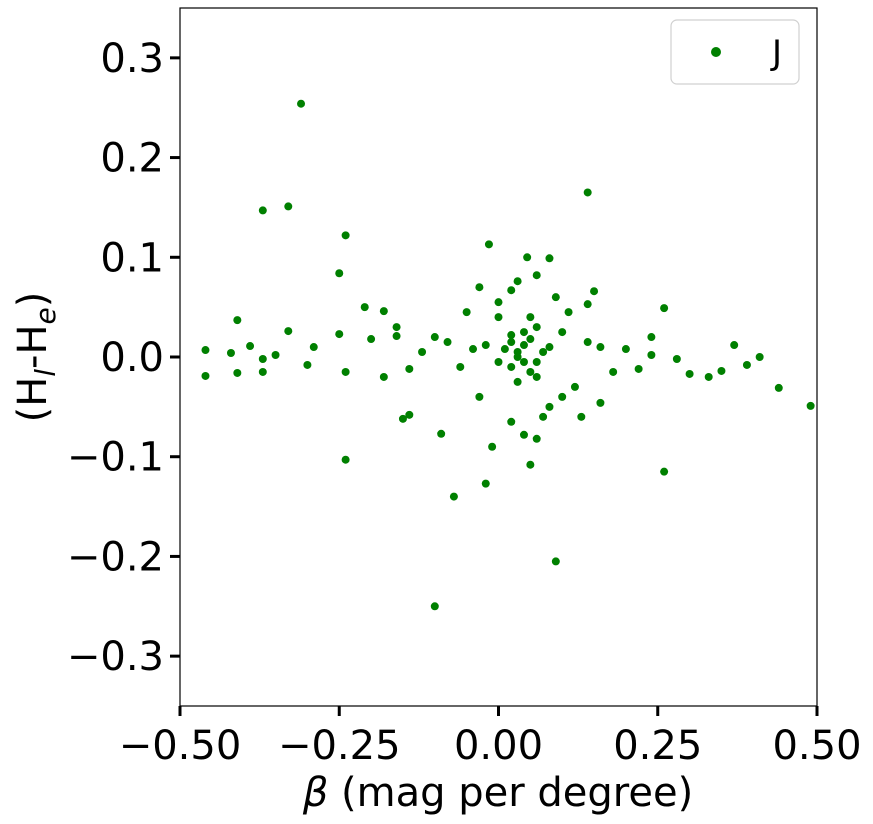 This screenshot has height=824, width=873. Describe the element at coordinates (132, 258) in the screenshot. I see `y-tick-label-2: 0.1` at that location.